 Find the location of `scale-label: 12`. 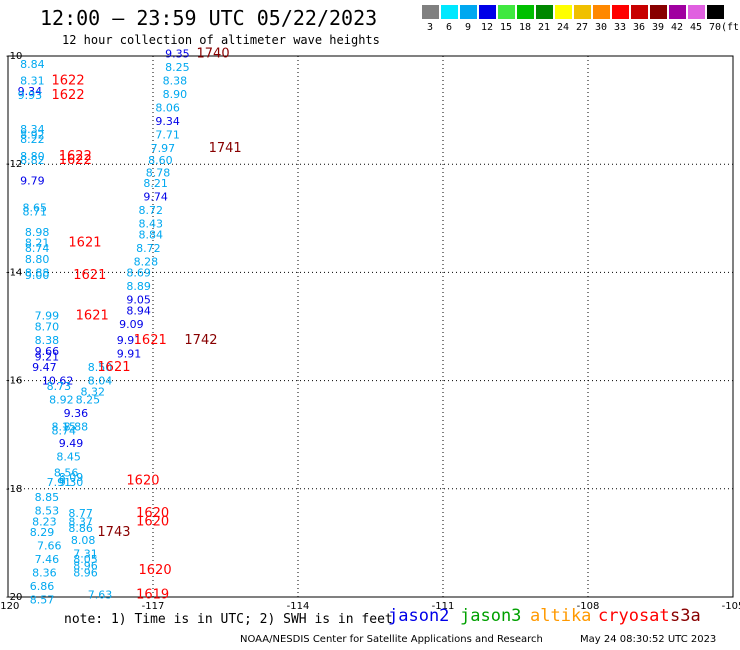

scale-label: 12 is located at coordinates (487, 27).